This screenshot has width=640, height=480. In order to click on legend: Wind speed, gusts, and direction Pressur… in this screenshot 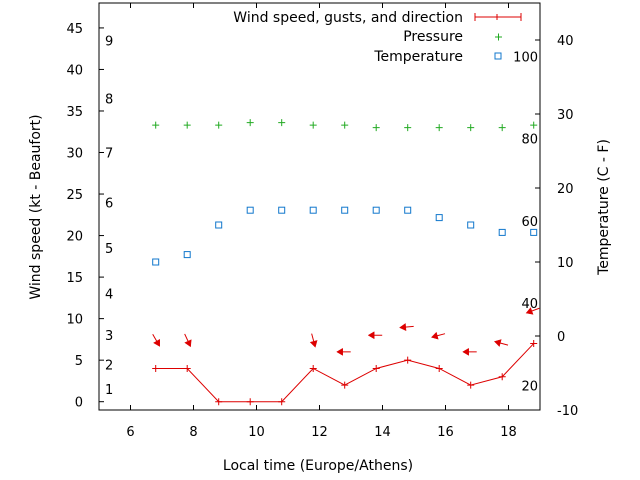, I will do `click(377, 37)`.